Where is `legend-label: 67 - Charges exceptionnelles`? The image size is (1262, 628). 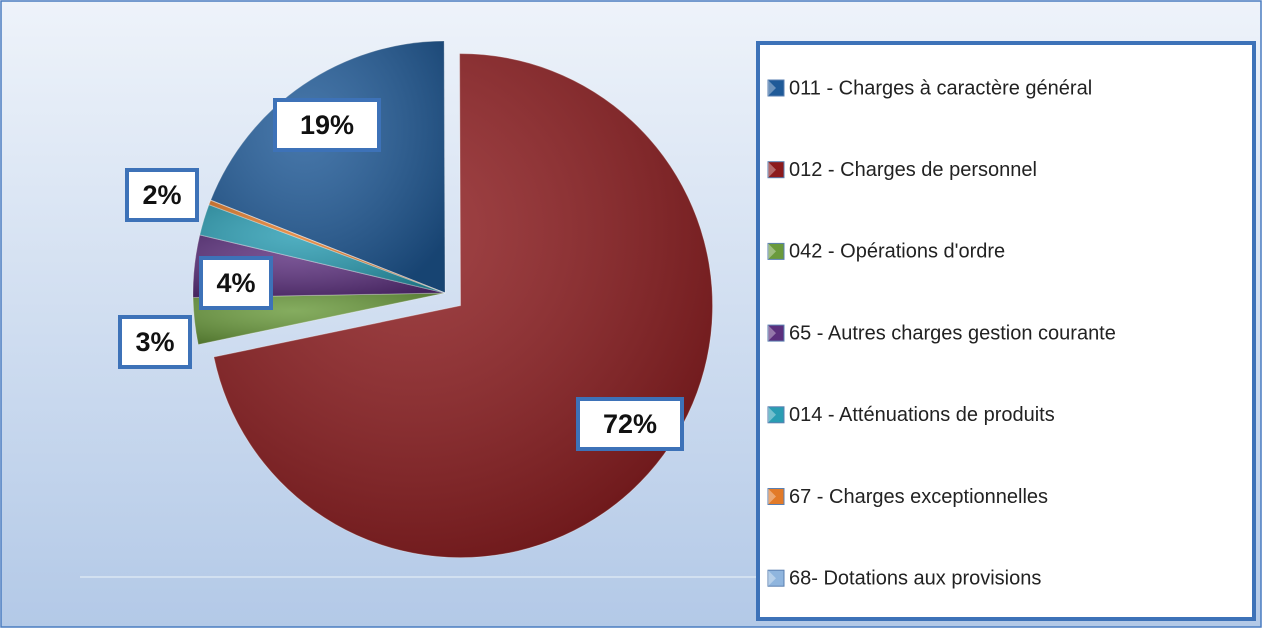 legend-label: 67 - Charges exceptionnelles is located at coordinates (918, 497).